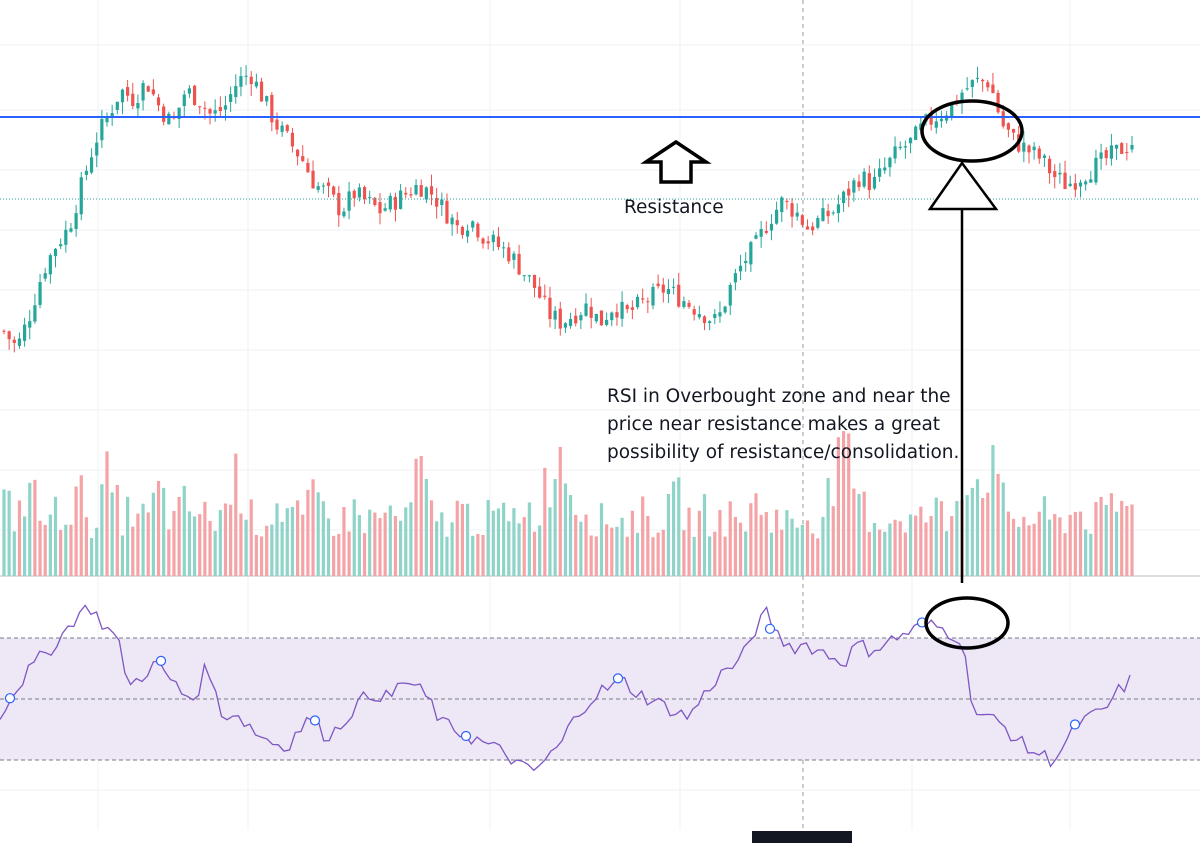 The height and width of the screenshot is (843, 1200). What do you see at coordinates (674, 207) in the screenshot?
I see `resistance-label: Resistance` at bounding box center [674, 207].